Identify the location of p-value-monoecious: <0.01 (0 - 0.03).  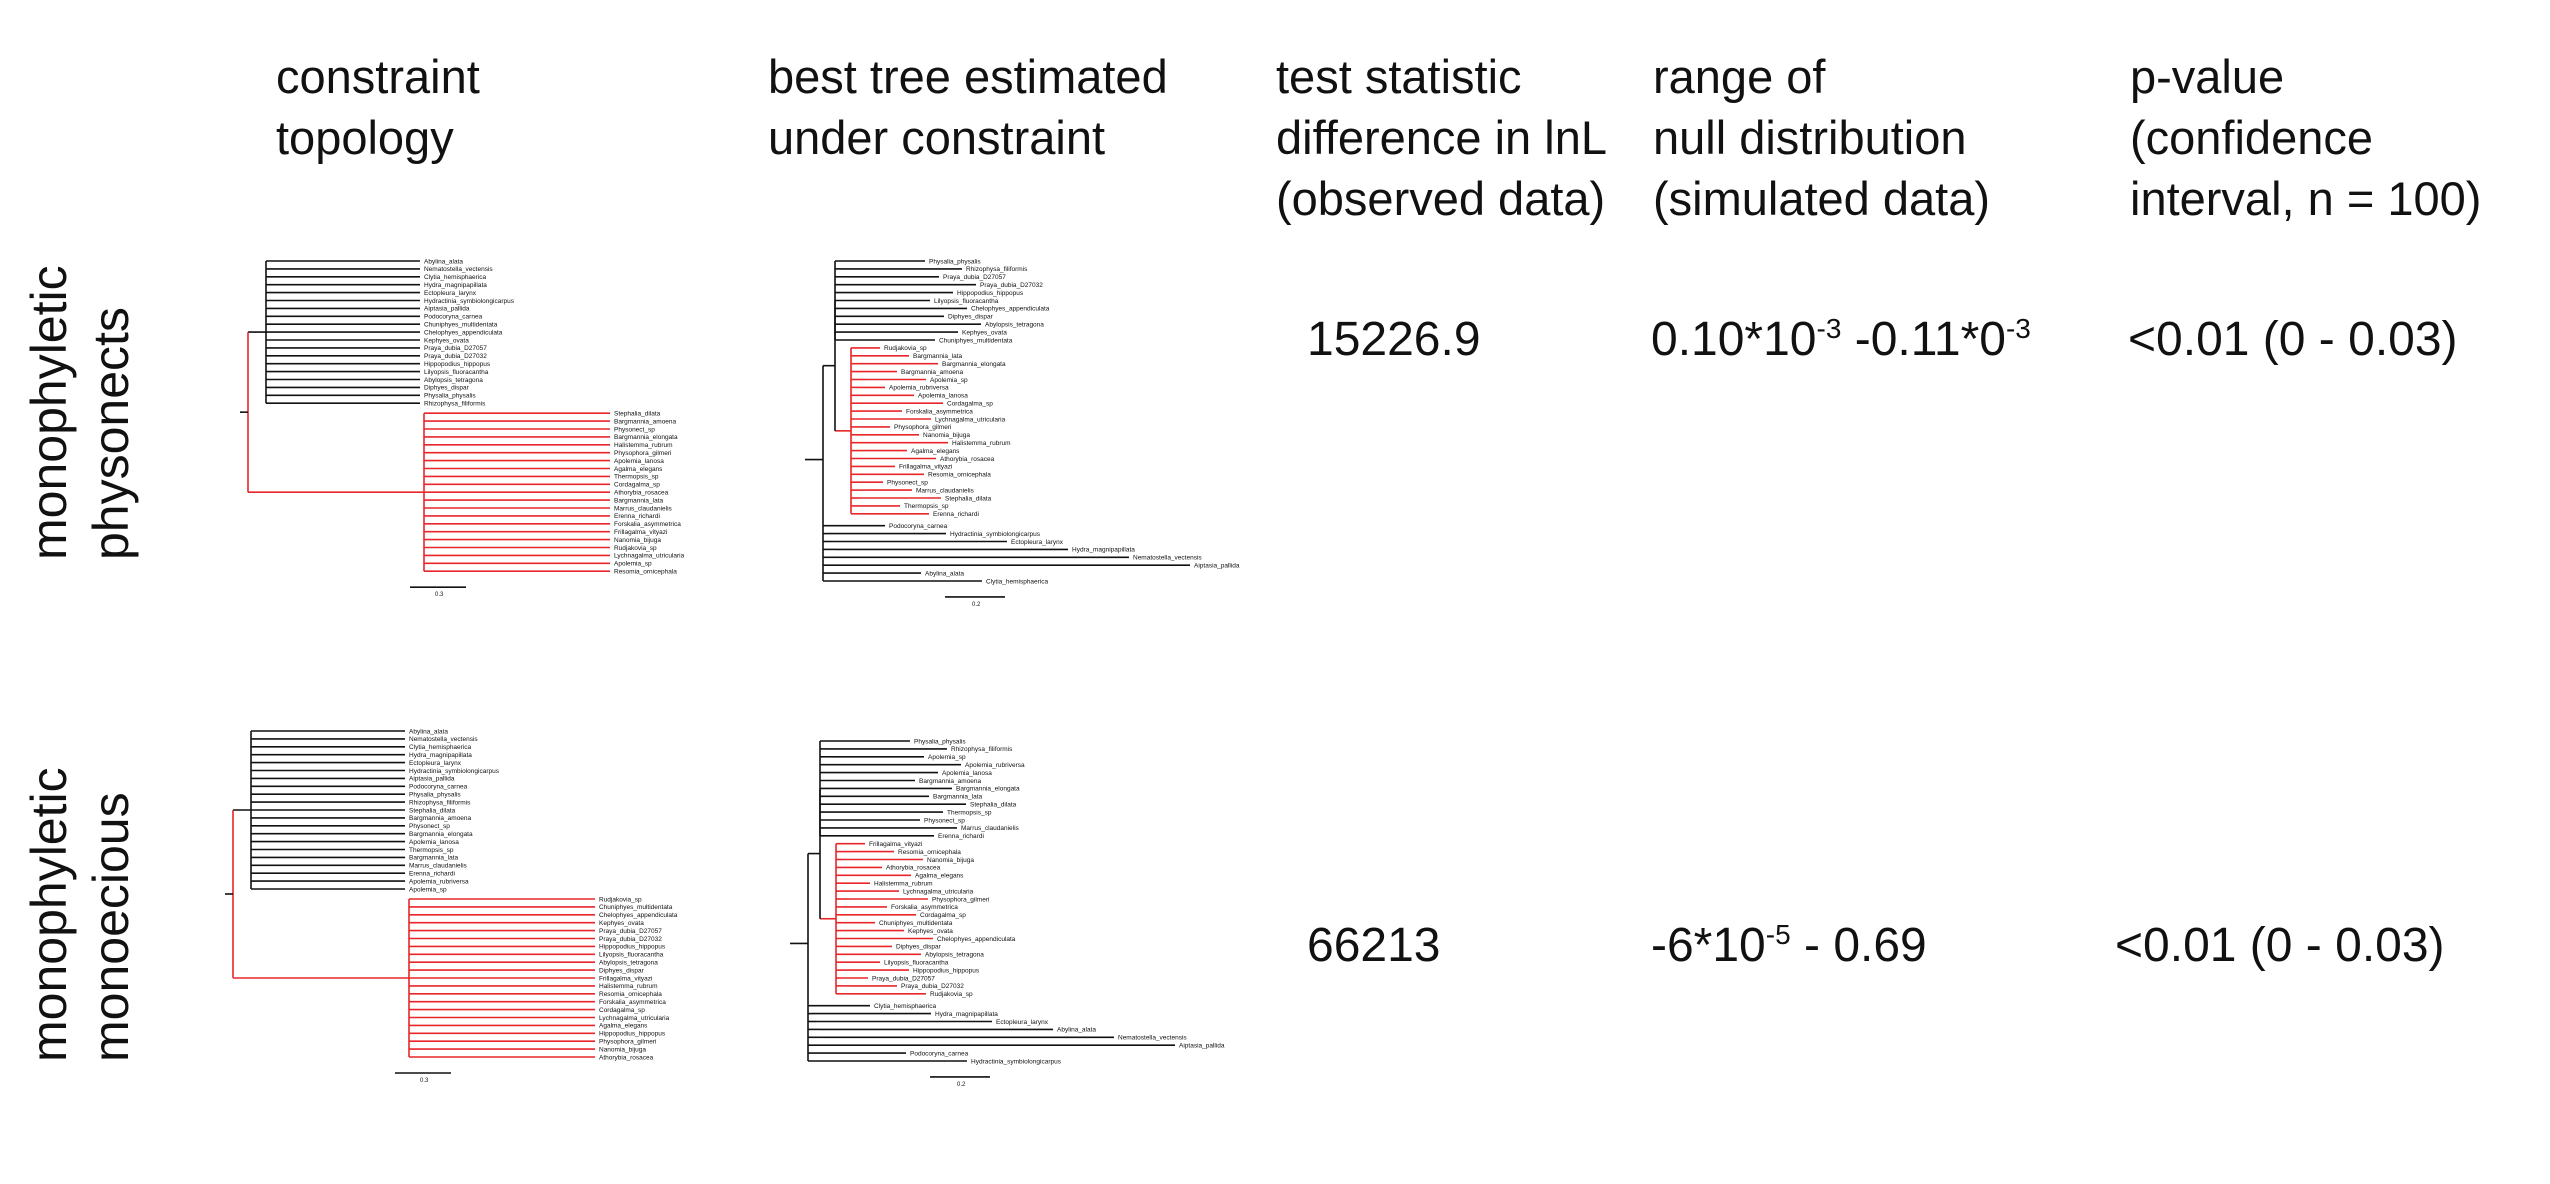
(2280, 945).